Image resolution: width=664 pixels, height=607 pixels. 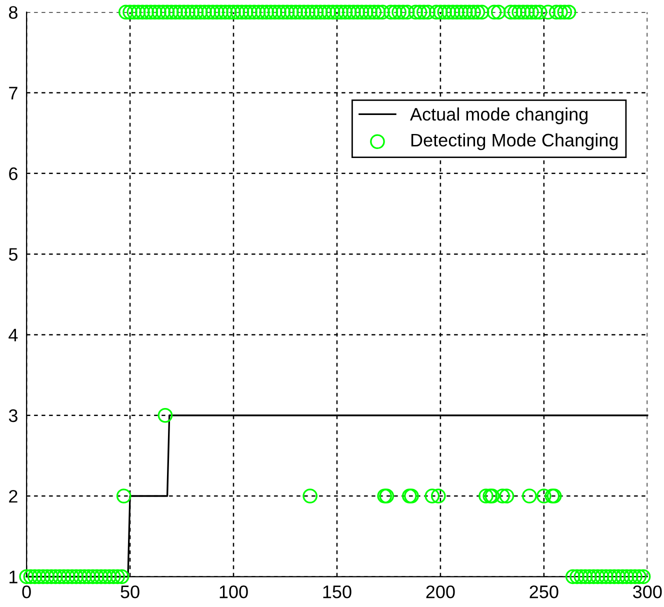 What do you see at coordinates (234, 591) in the screenshot?
I see `x-tick-label: 100` at bounding box center [234, 591].